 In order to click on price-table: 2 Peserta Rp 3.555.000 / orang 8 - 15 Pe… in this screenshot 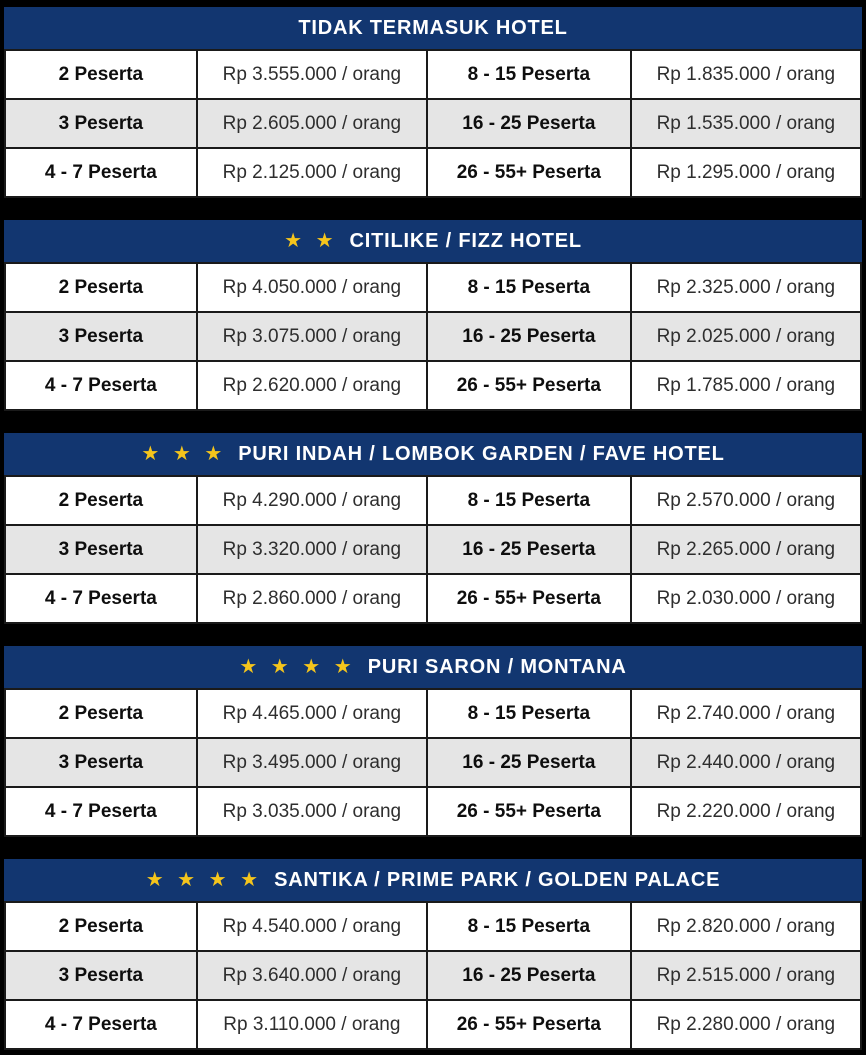, I will do `click(433, 123)`.